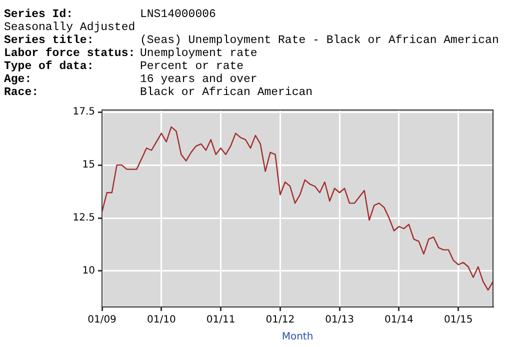 This screenshot has height=347, width=508. I want to click on y-tick-label: 17.5, so click(83, 112).